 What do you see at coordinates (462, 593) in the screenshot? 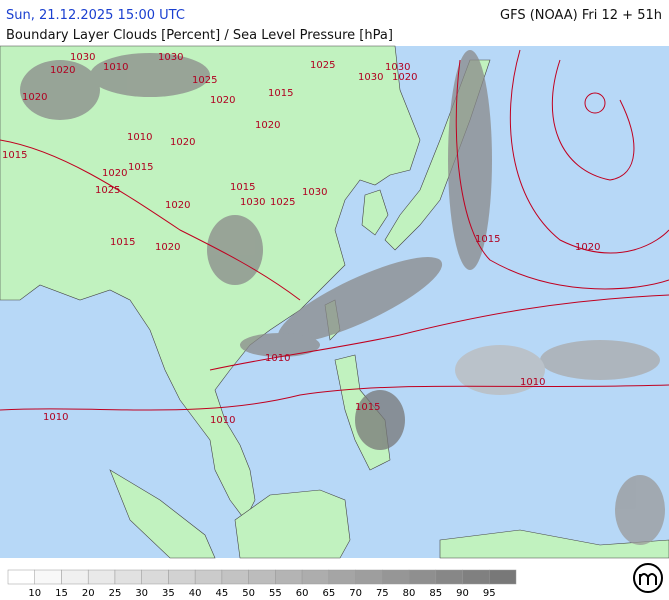
I see `legend-label: 90` at bounding box center [462, 593].